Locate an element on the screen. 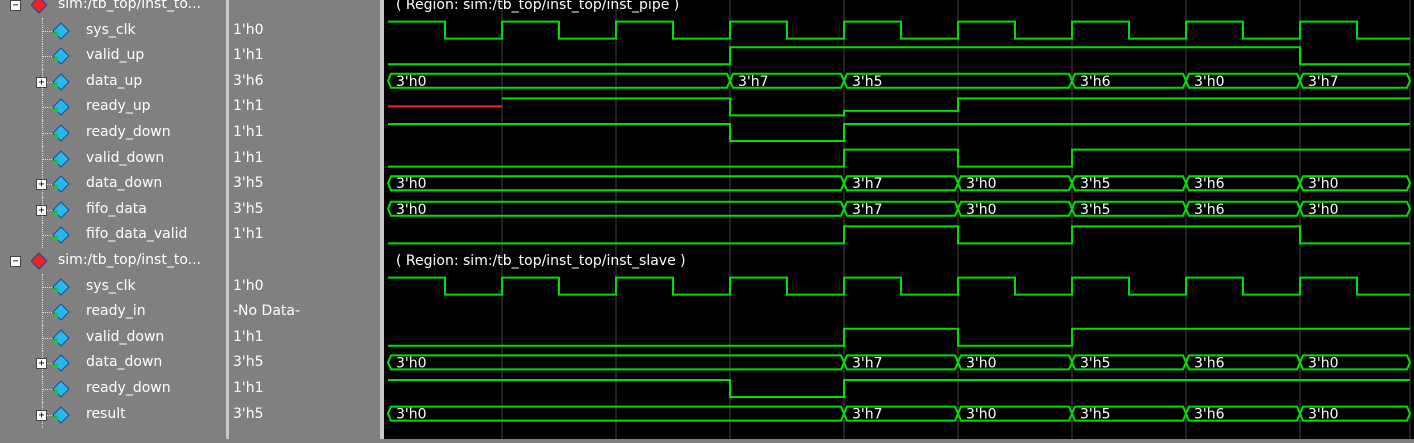 This screenshot has height=443, width=1414. signal-value: 3'h6 is located at coordinates (248, 81).